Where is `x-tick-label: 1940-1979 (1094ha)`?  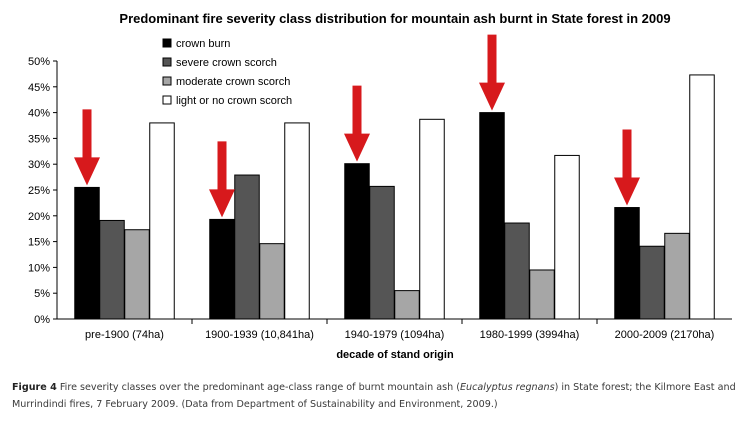
x-tick-label: 1940-1979 (1094ha) is located at coordinates (395, 335).